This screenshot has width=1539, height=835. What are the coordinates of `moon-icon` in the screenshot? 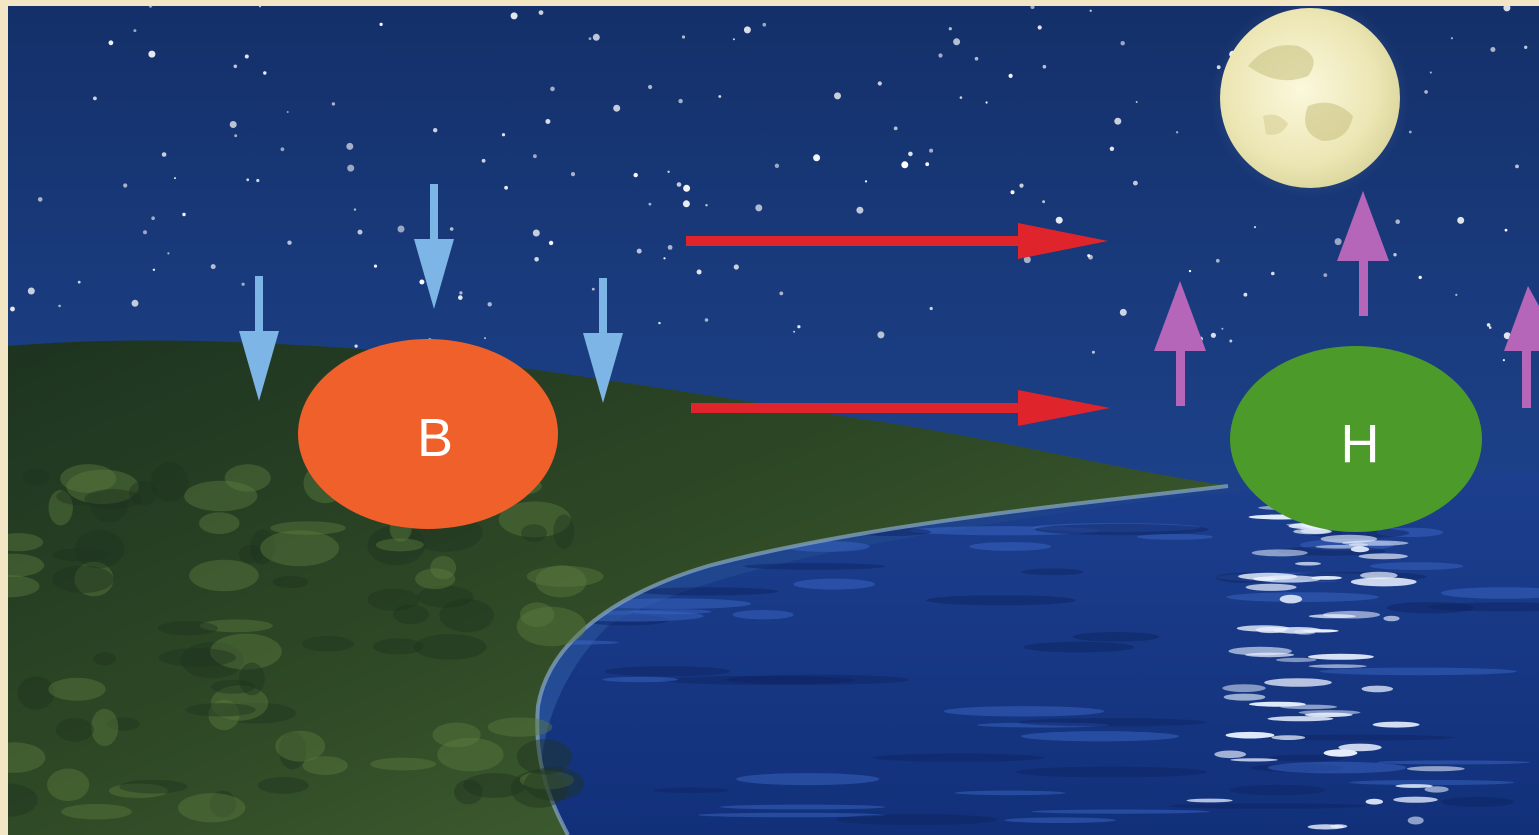 It's located at (1310, 102).